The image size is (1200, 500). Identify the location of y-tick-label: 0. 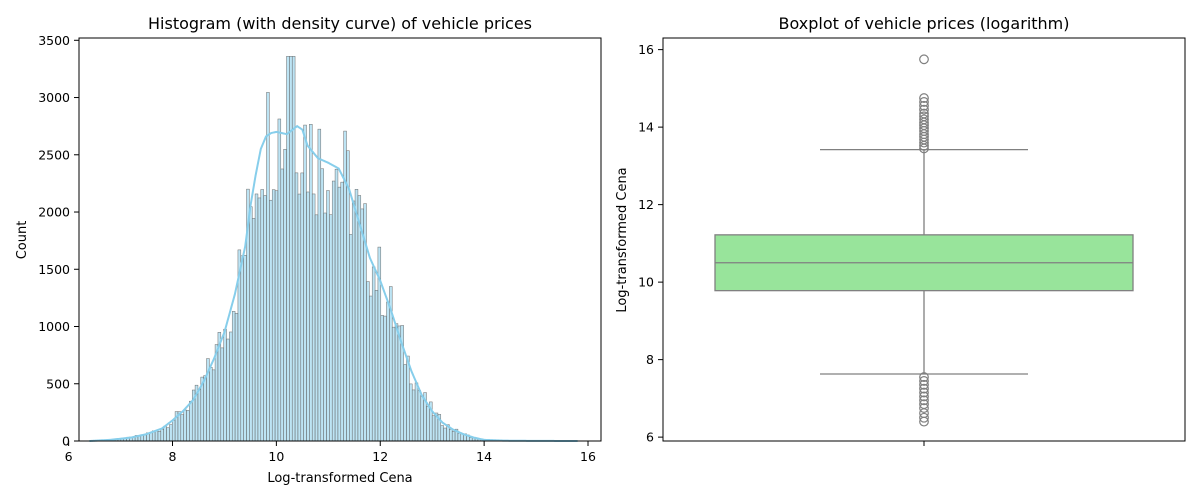
(66, 441).